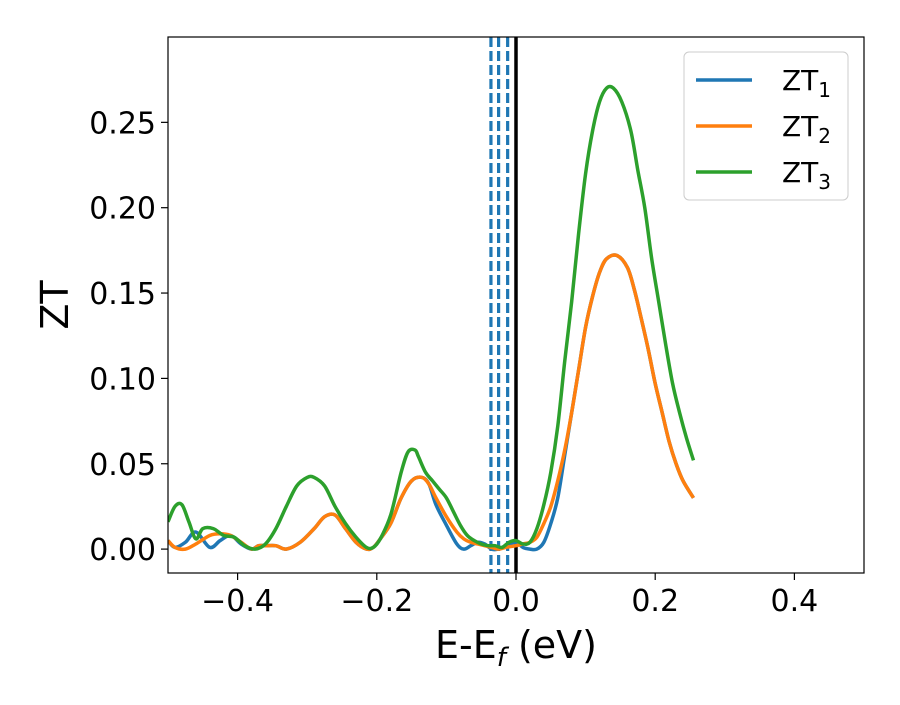  What do you see at coordinates (516, 601) in the screenshot?
I see `x-tick-label: 0.0` at bounding box center [516, 601].